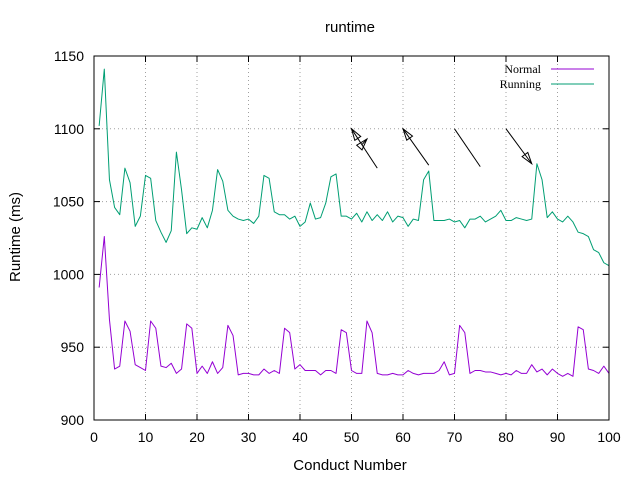 The height and width of the screenshot is (480, 640). I want to click on x-tick-label: 90, so click(558, 437).